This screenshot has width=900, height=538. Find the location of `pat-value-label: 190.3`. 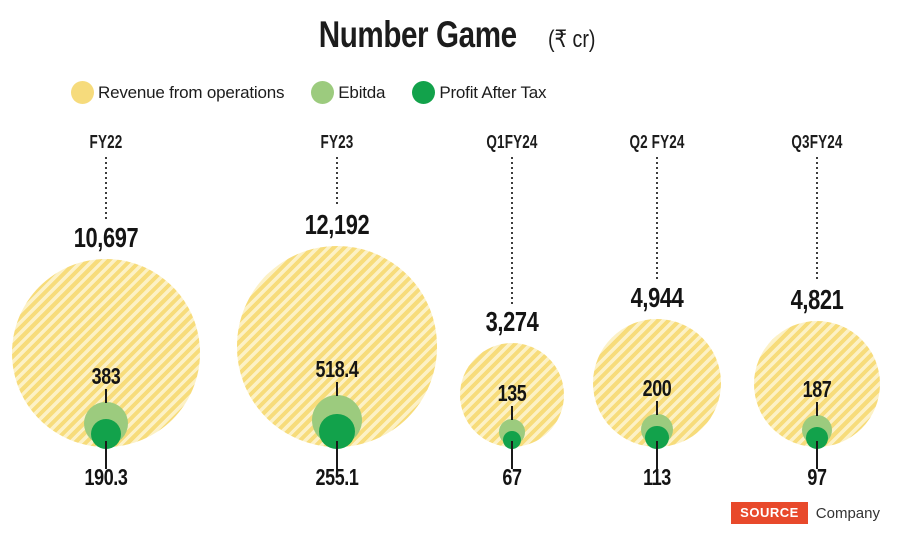

pat-value-label: 190.3 is located at coordinates (106, 477).